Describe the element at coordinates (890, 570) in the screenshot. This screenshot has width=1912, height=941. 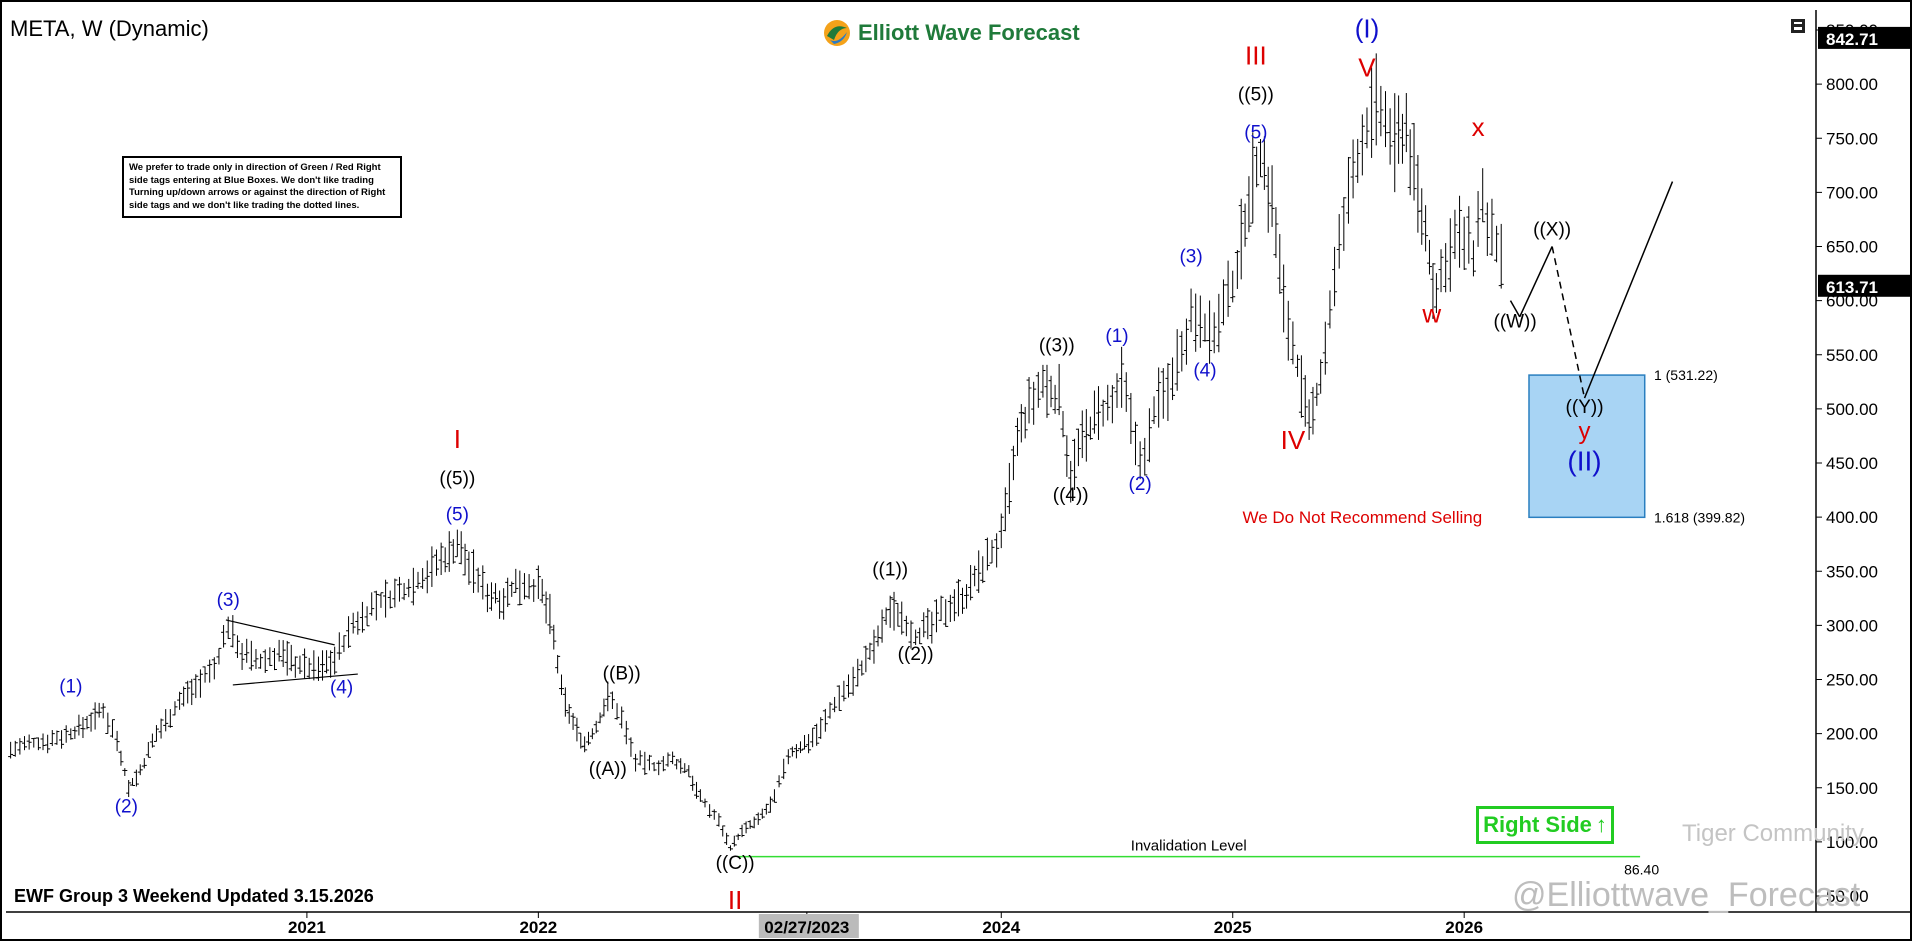
I see `wave-label: ((1))` at that location.